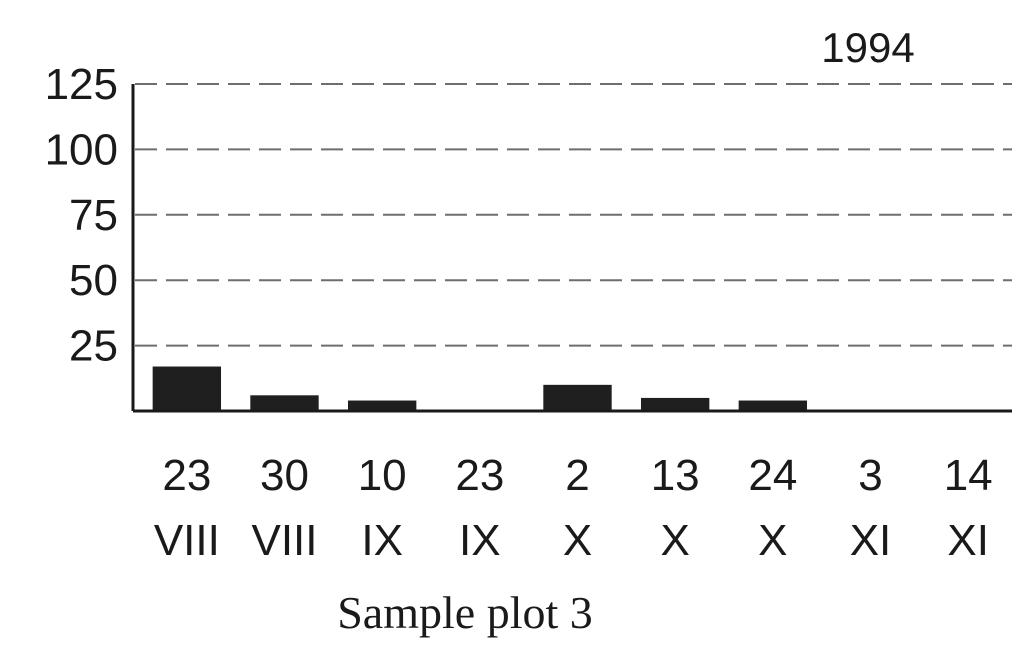 Image resolution: width=1024 pixels, height=648 pixels. I want to click on y-tick-labels: 25 50 75 100 125, so click(81, 215).